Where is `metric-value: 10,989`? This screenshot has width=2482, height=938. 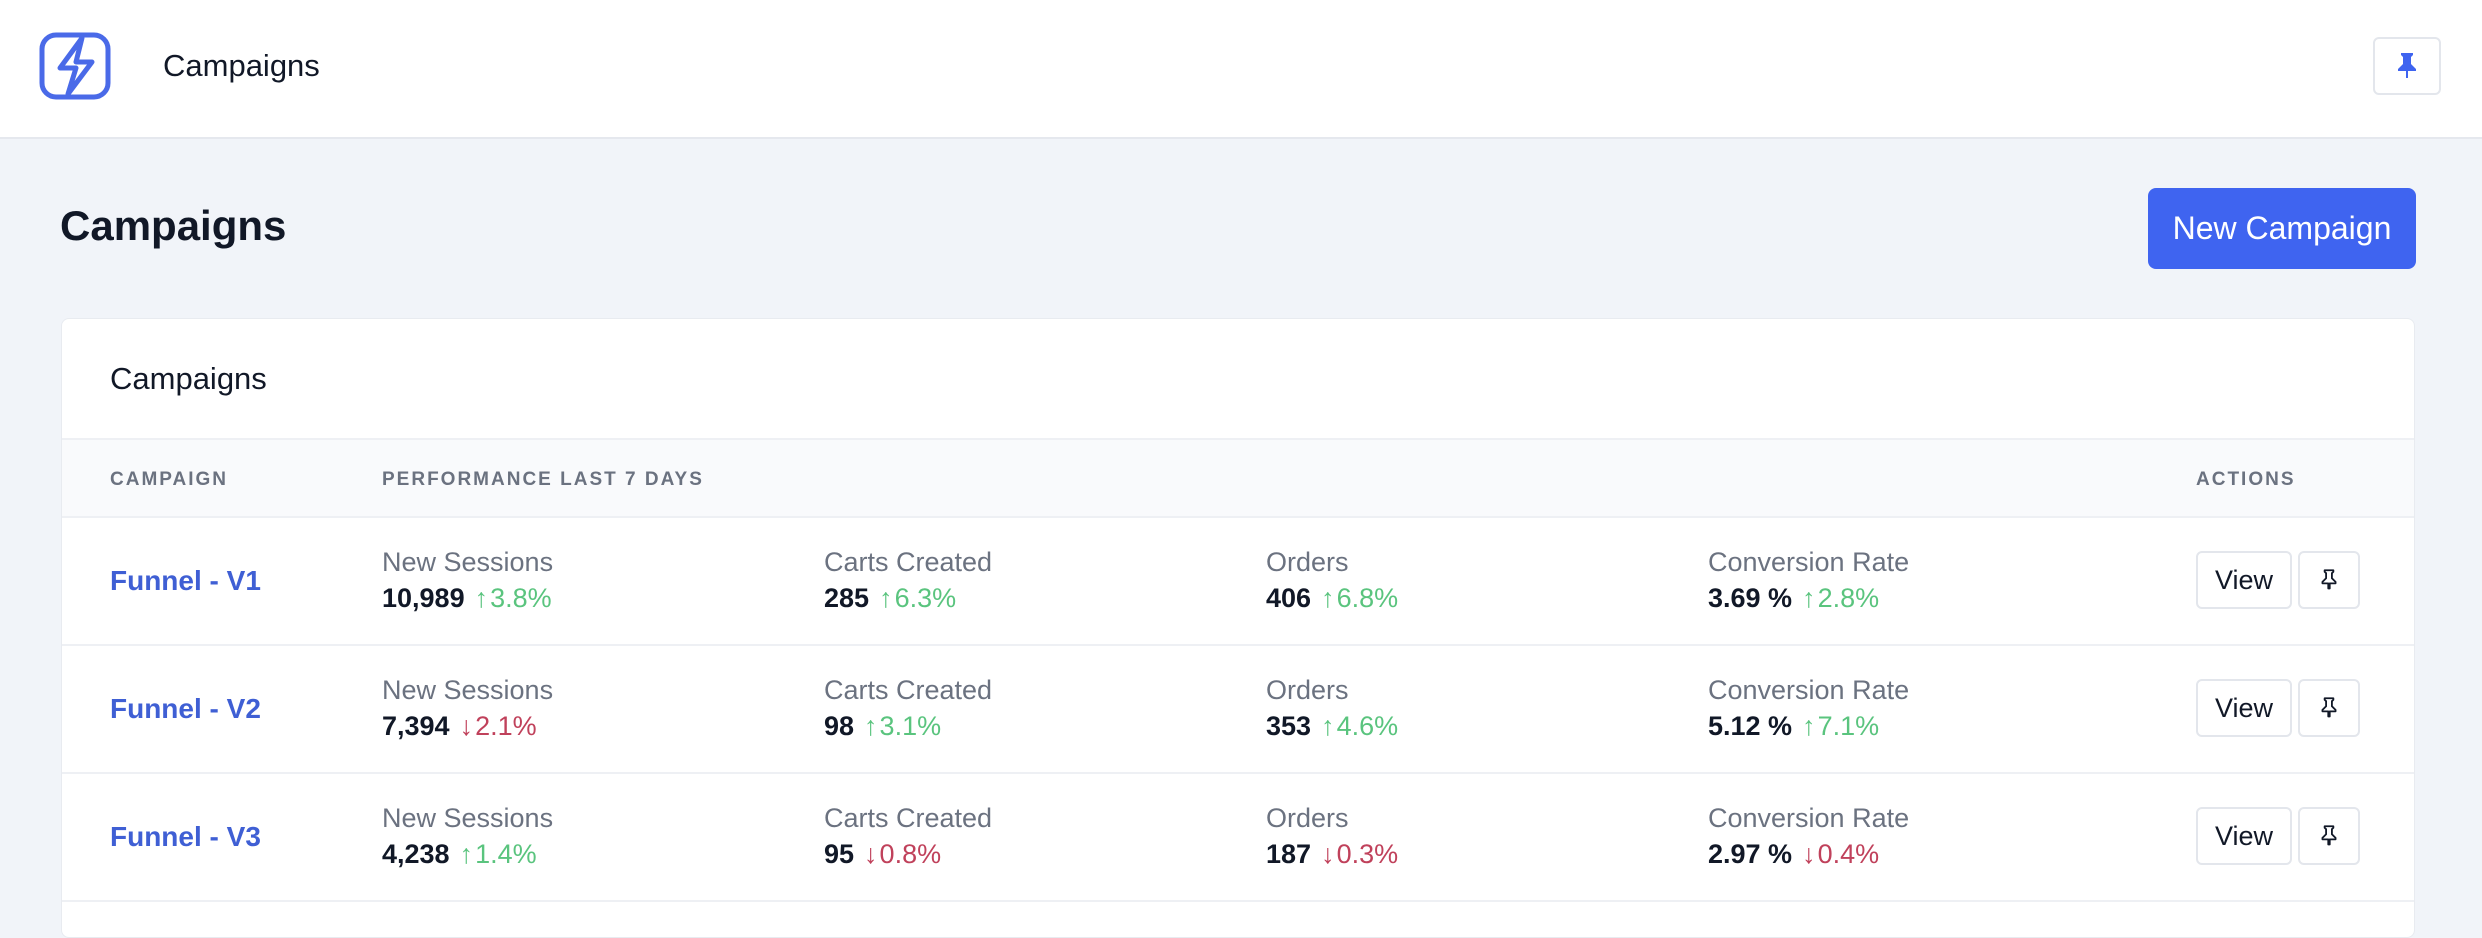 metric-value: 10,989 is located at coordinates (423, 598).